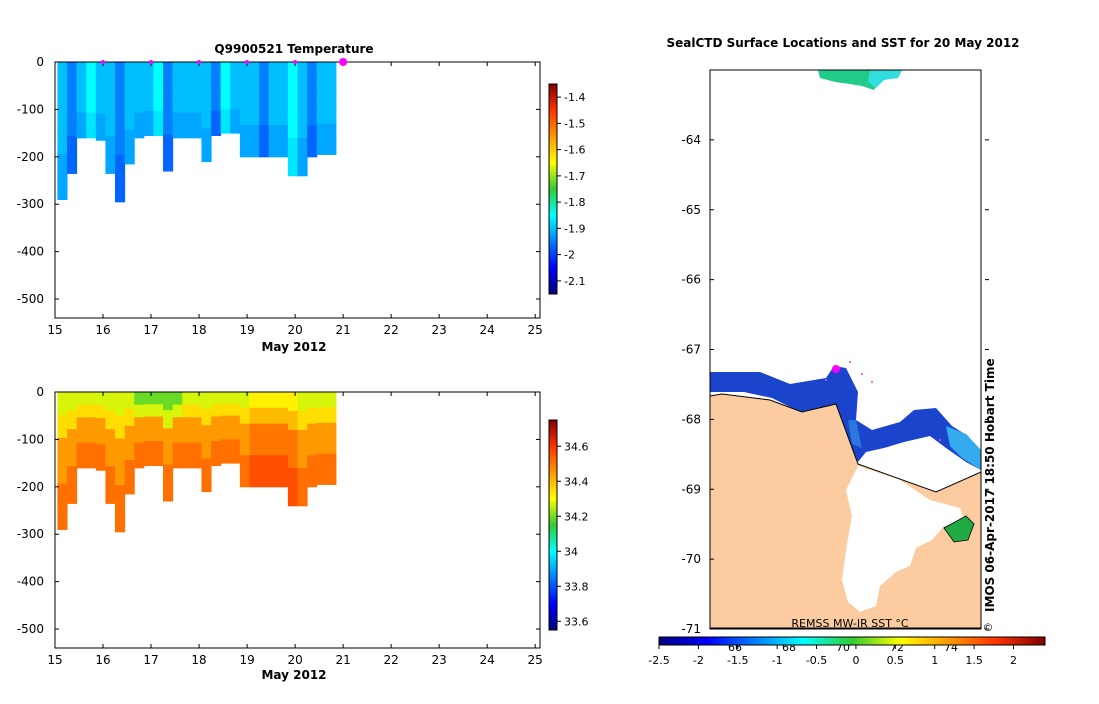 The height and width of the screenshot is (704, 1099). I want to click on colorbar-tick-label: -1.4, so click(574, 97).